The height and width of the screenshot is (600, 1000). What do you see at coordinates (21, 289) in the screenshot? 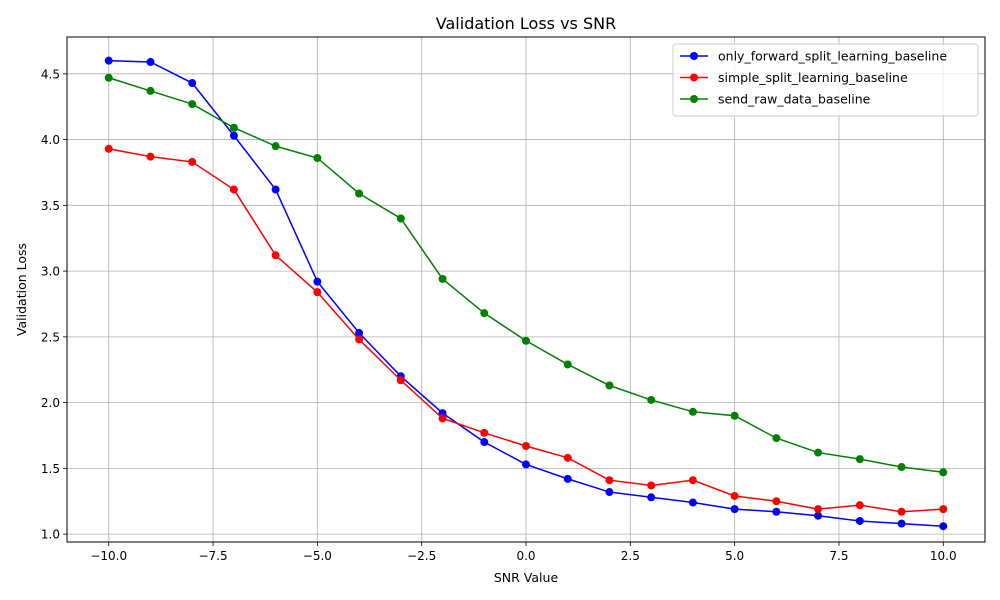
I see `y-axis-label: Validation Loss` at bounding box center [21, 289].